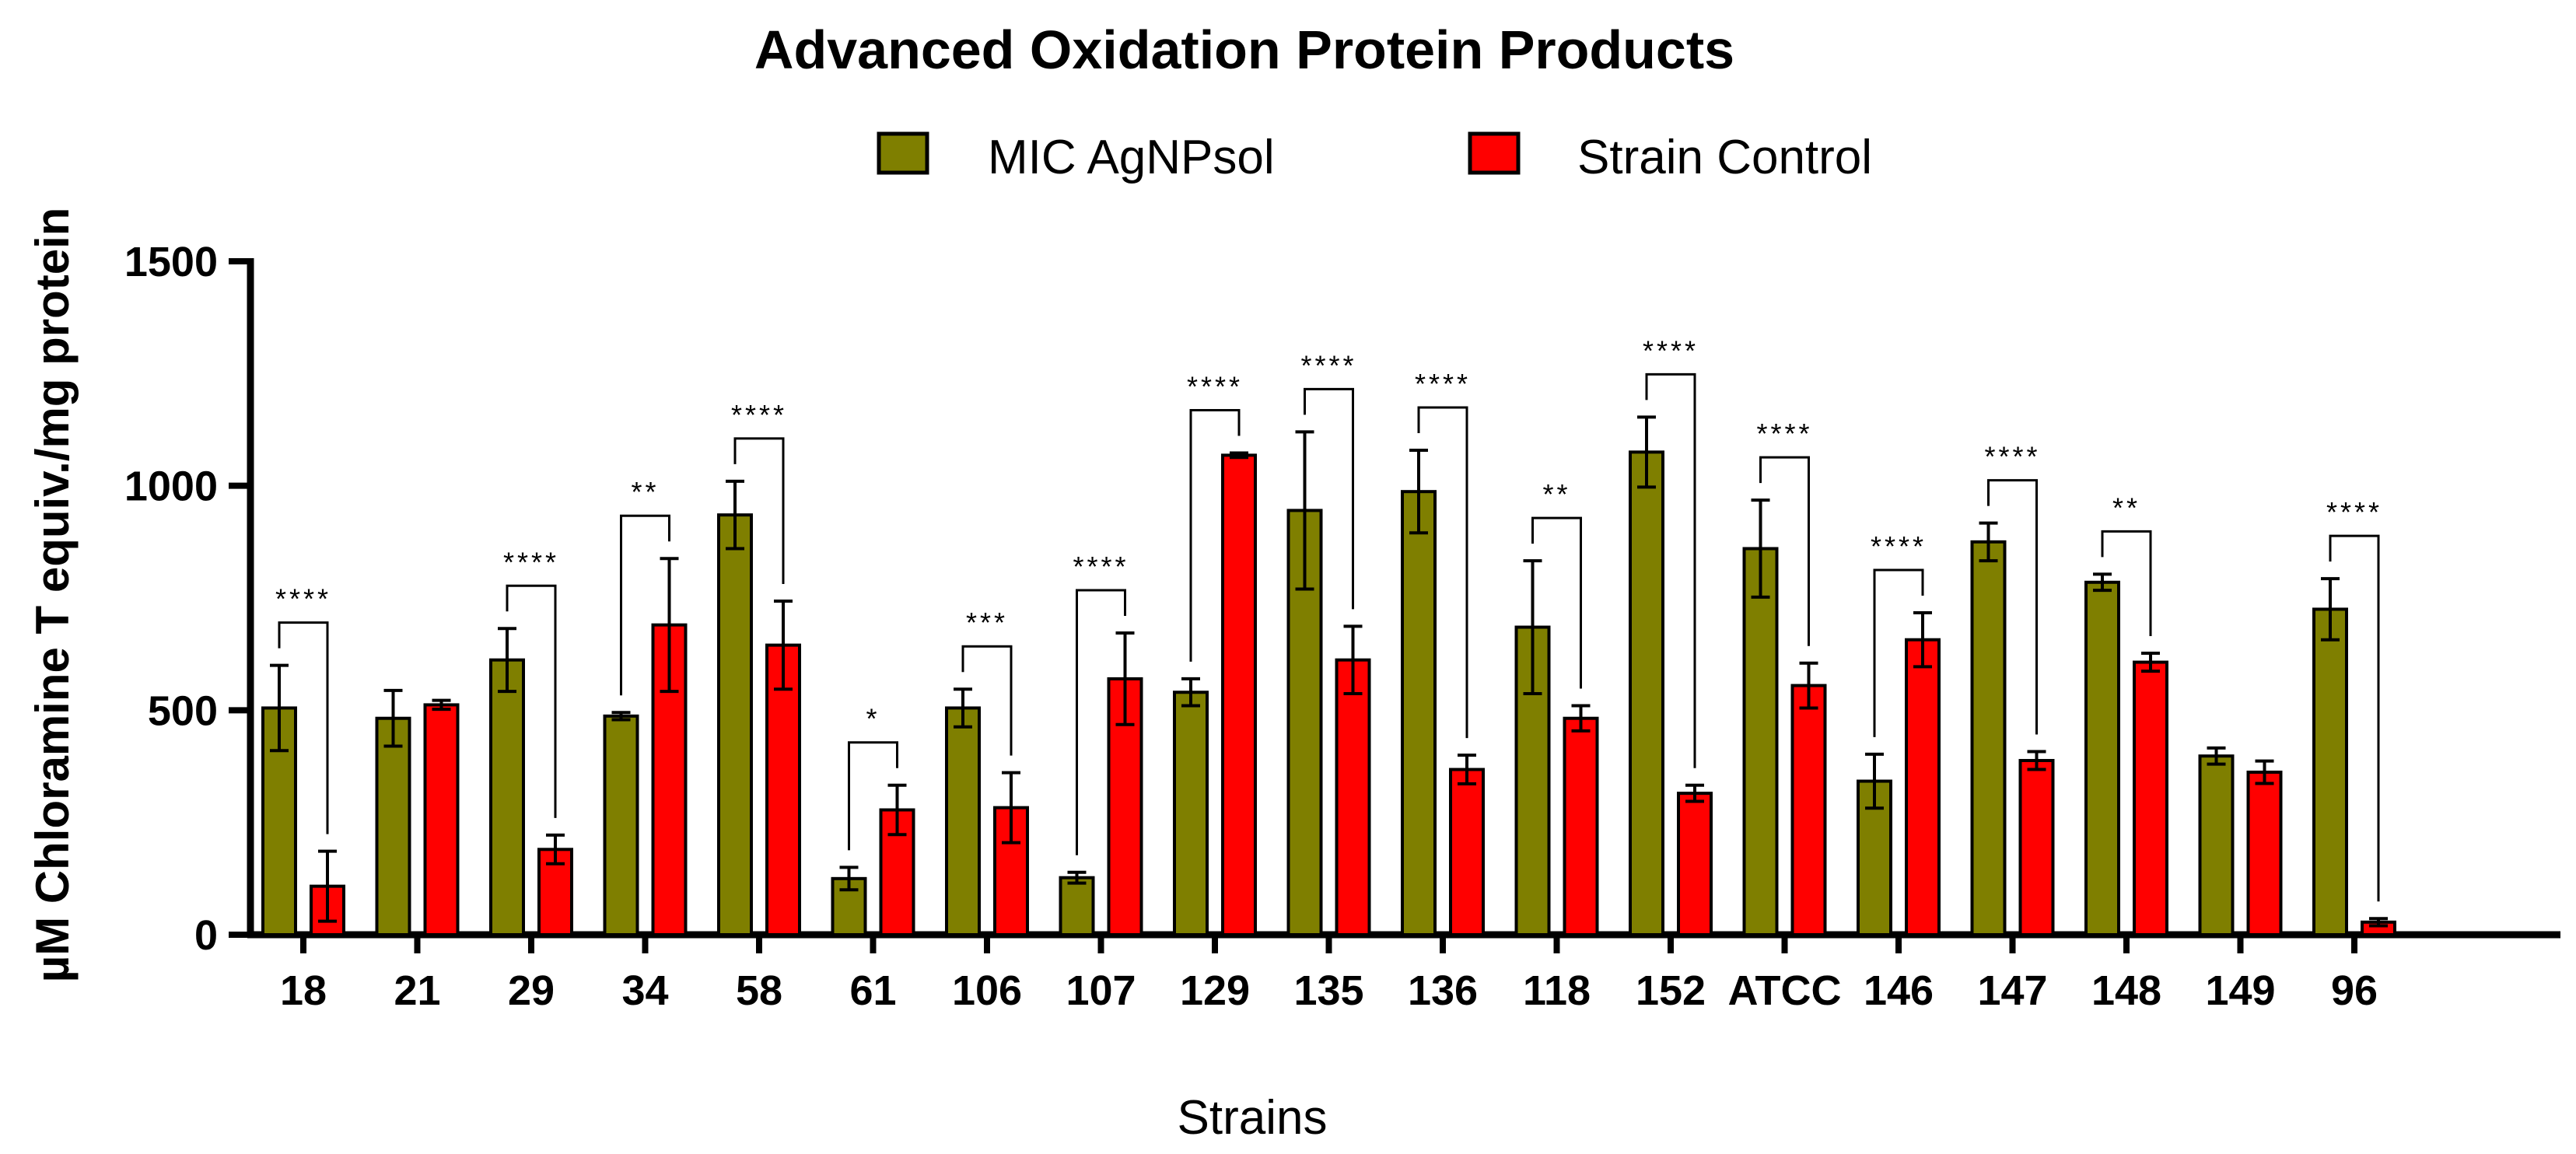  Describe the element at coordinates (1132, 157) in the screenshot. I see `legend-label-mic: MIC AgNPsol` at that location.